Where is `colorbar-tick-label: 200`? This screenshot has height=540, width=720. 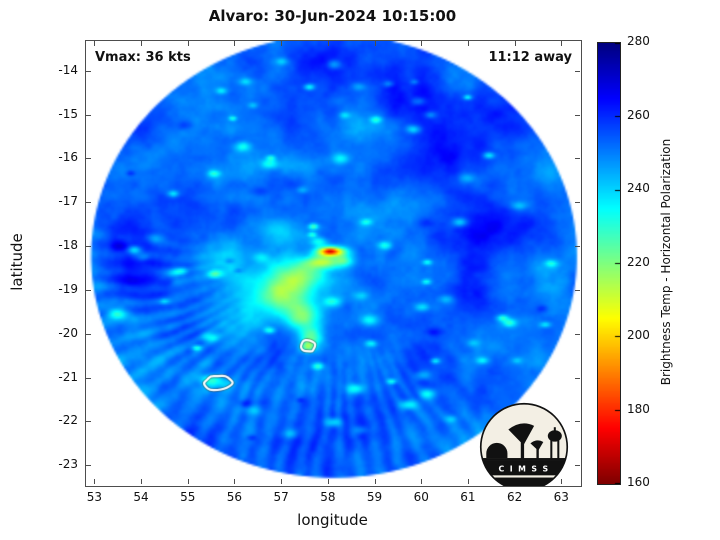
colorbar-tick-label: 200 is located at coordinates (638, 335).